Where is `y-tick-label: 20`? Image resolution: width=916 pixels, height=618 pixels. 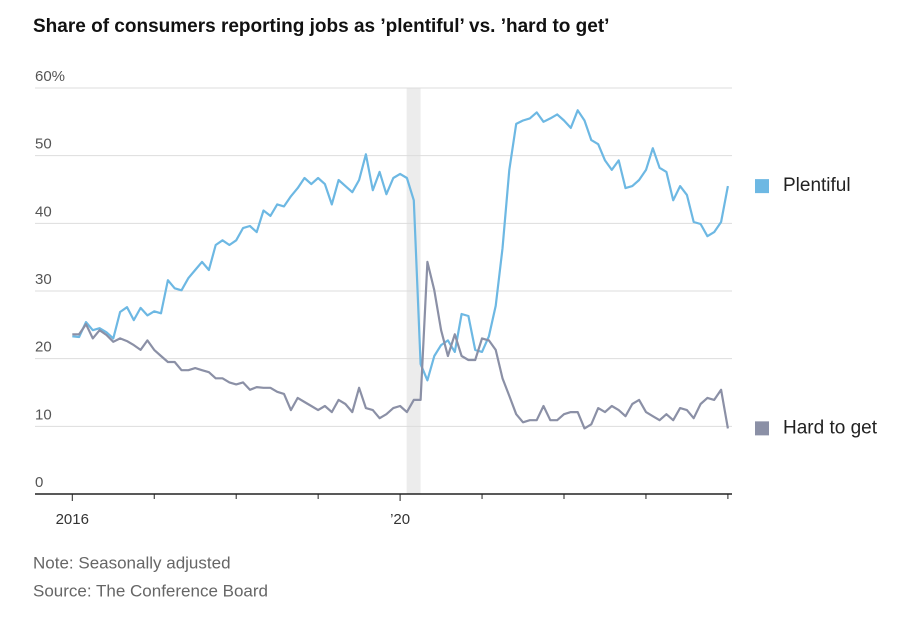
y-tick-label: 20 is located at coordinates (43, 347).